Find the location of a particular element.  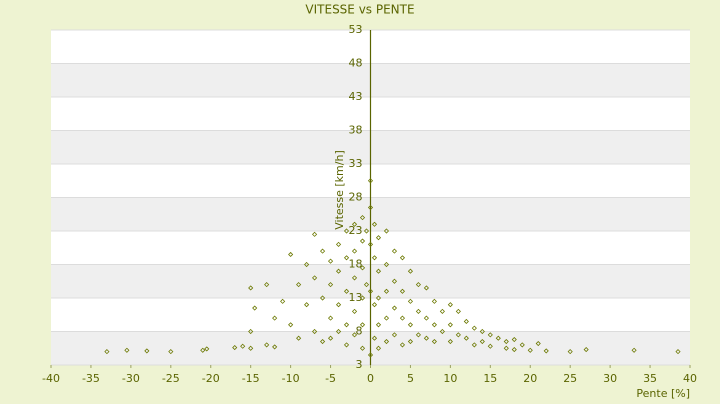

x-tick-label: 15 is located at coordinates (490, 378).